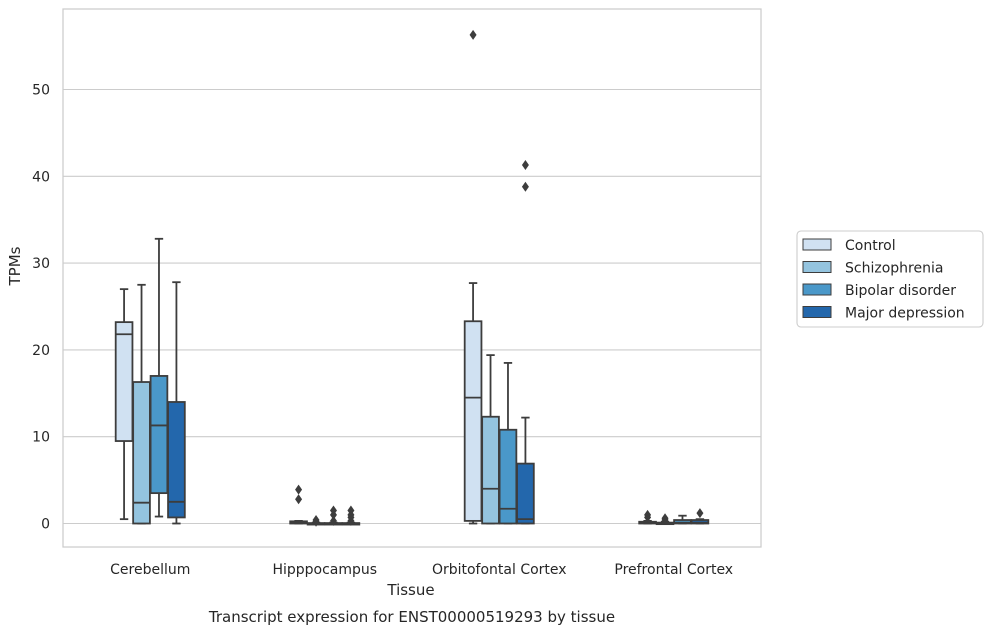  Describe the element at coordinates (894, 269) in the screenshot. I see `legend-label: Schizophrenia` at that location.